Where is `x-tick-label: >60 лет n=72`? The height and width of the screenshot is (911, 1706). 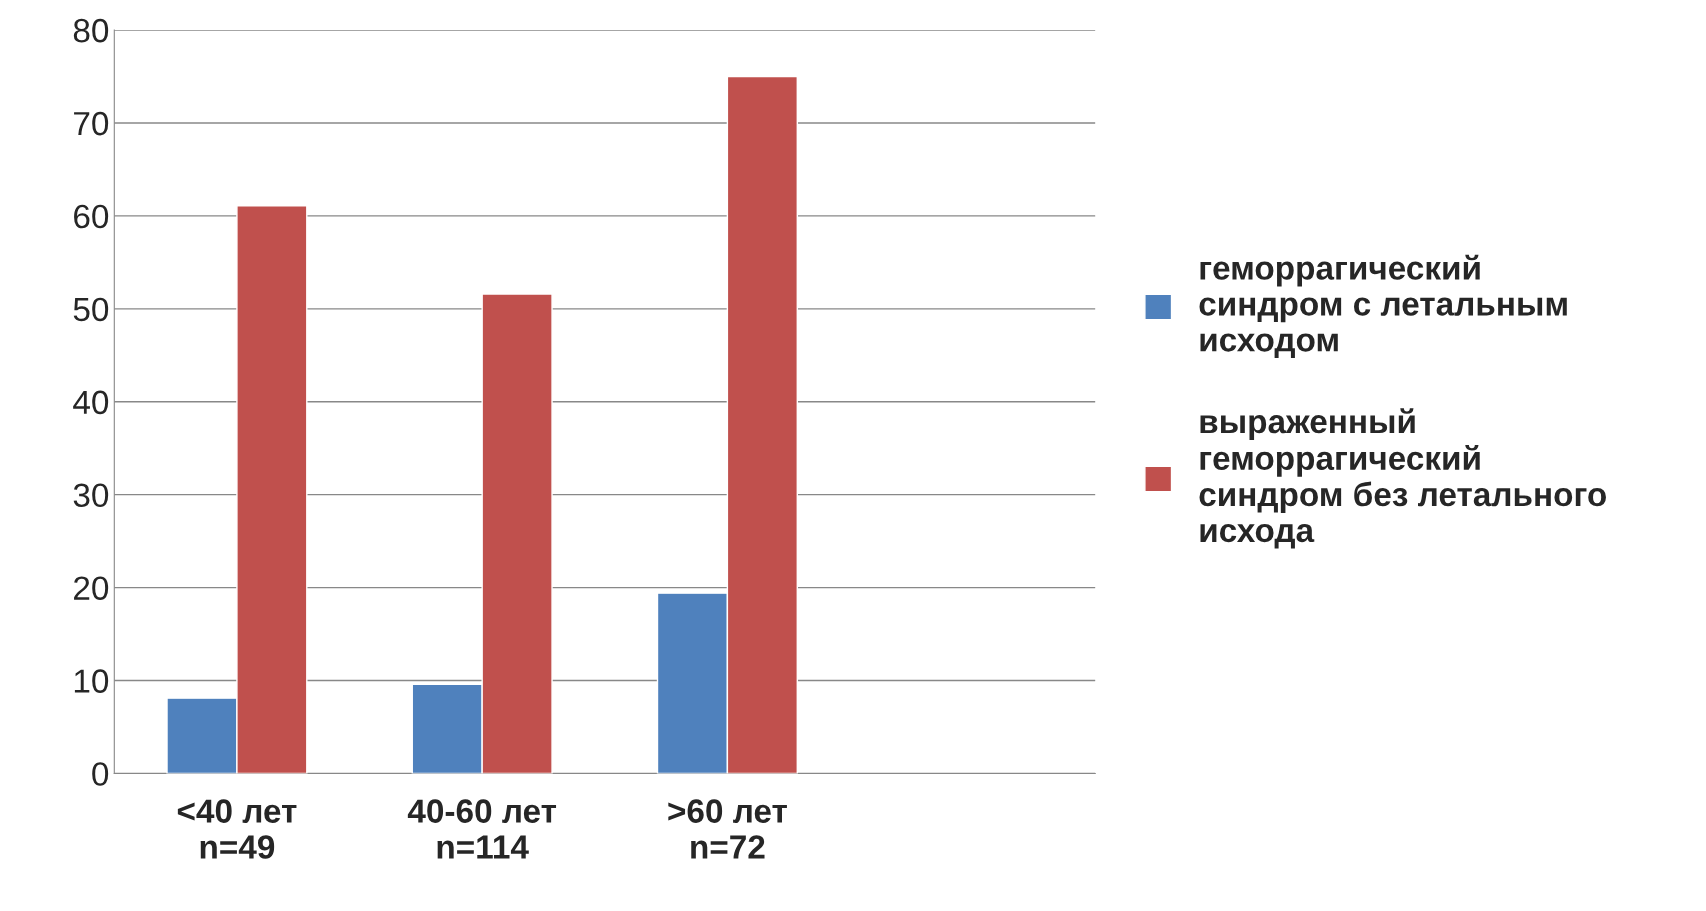
x-tick-label: >60 лет n=72 is located at coordinates (727, 829).